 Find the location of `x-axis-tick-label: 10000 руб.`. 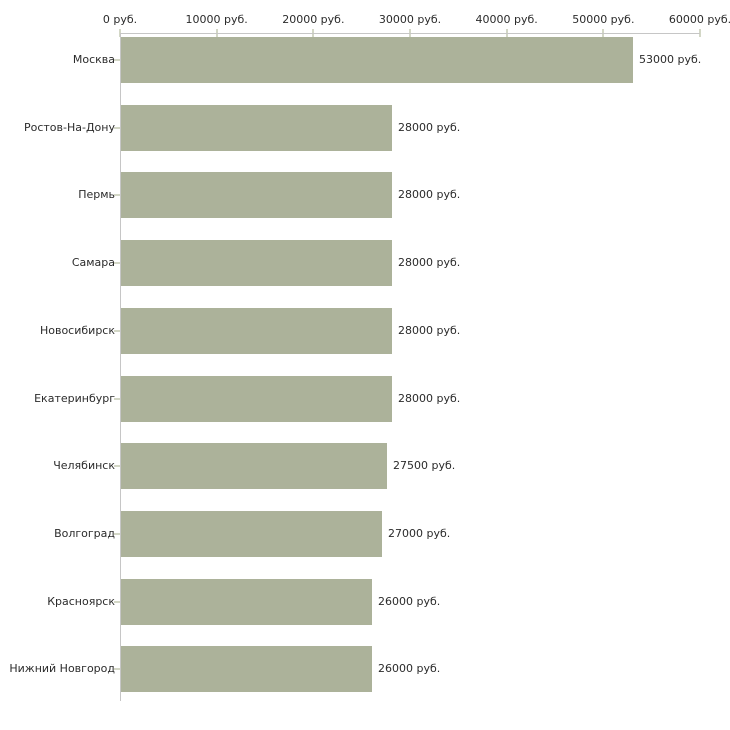

x-axis-tick-label: 10000 руб. is located at coordinates (216, 19).